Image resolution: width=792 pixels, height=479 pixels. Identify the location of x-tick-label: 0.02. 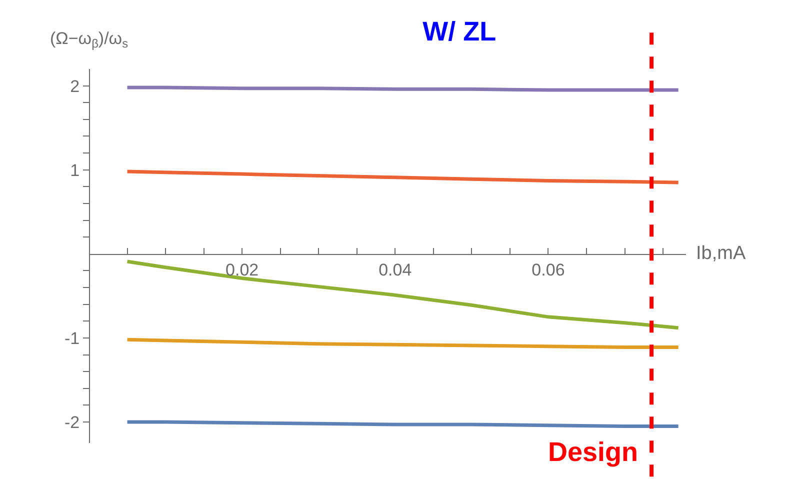
(242, 270).